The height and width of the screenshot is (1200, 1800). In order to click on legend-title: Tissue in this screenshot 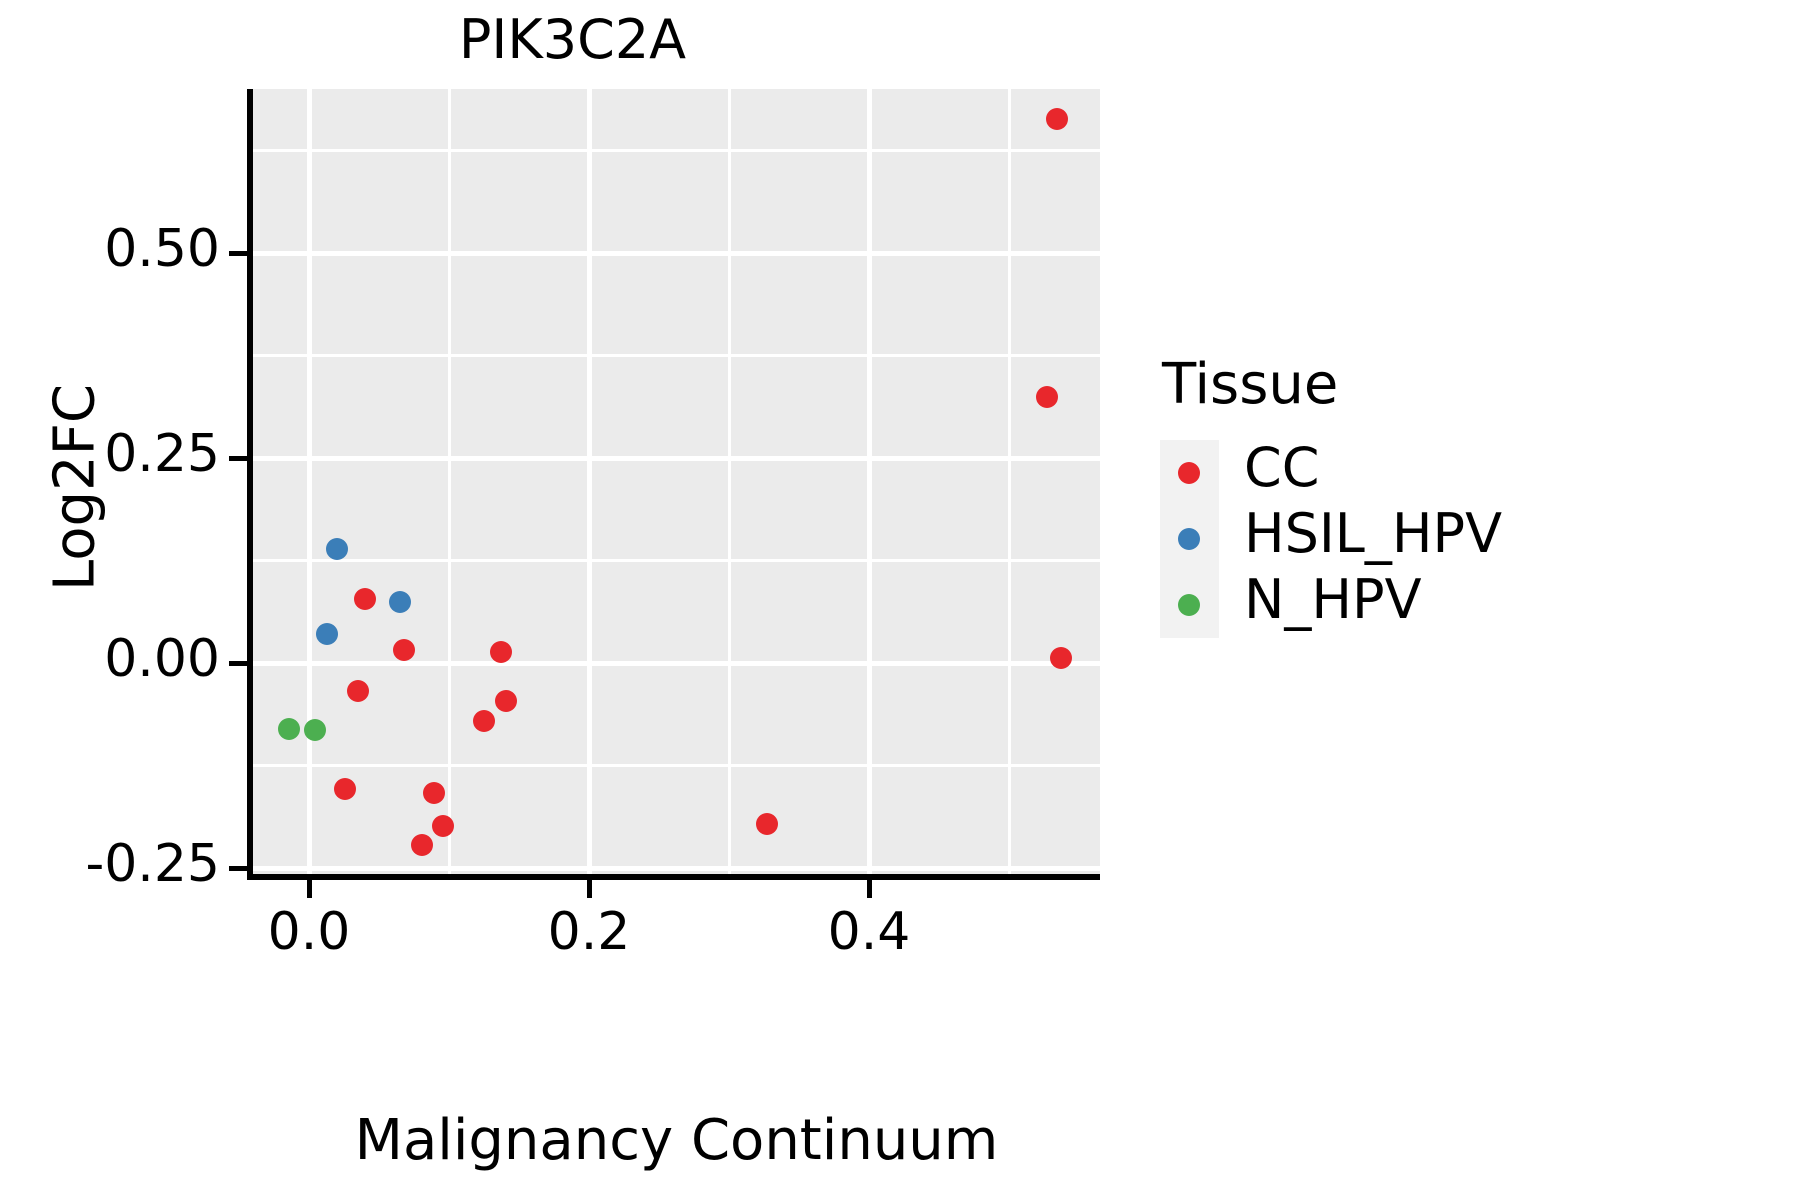, I will do `click(1250, 384)`.